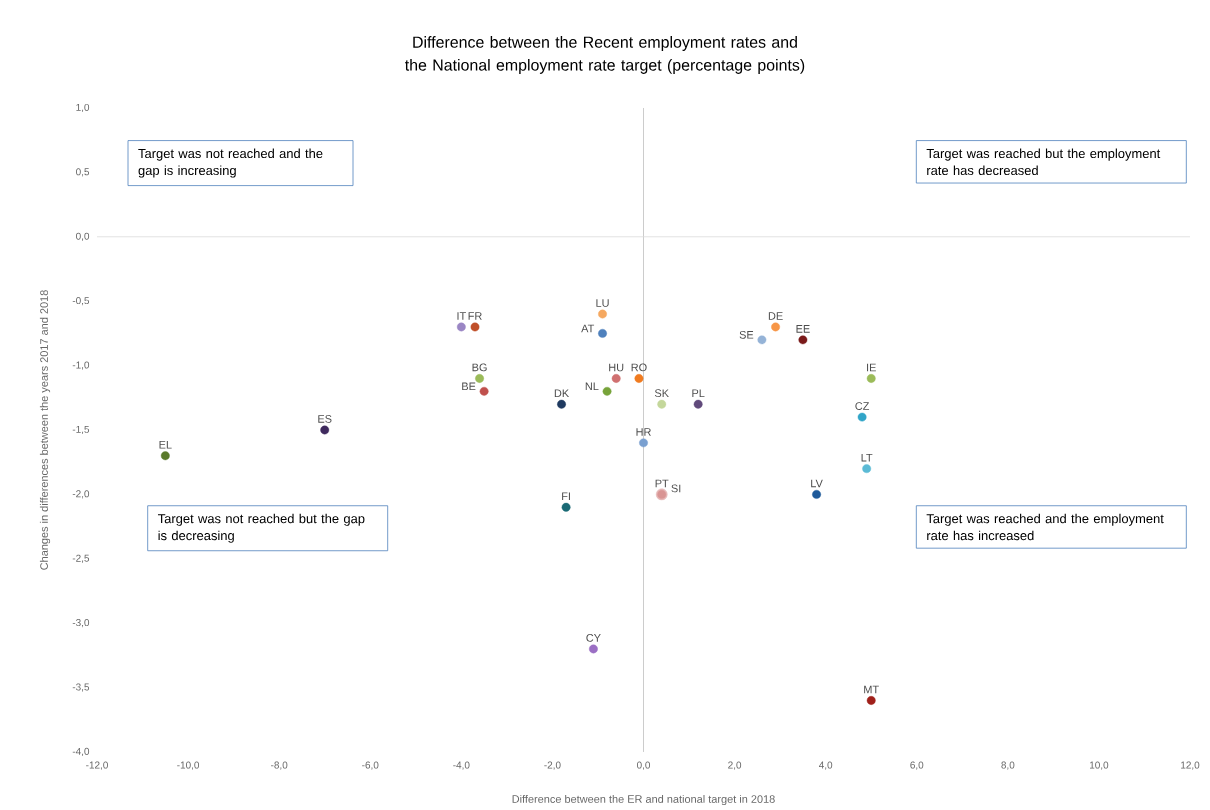  What do you see at coordinates (325, 419) in the screenshot?
I see `series-label: ES` at bounding box center [325, 419].